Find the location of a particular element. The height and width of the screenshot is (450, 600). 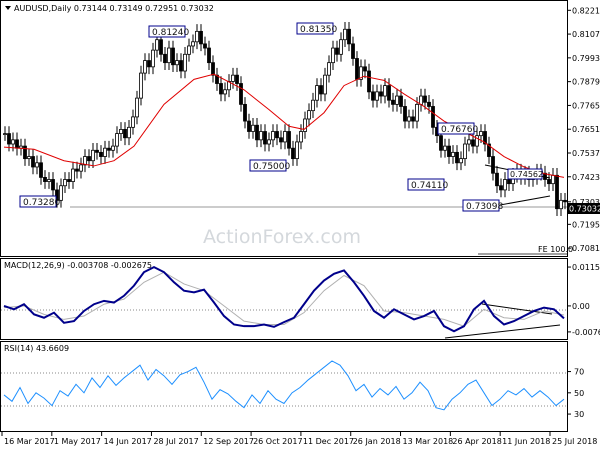

annotation-0.76760: 0.76760 is located at coordinates (457, 128).